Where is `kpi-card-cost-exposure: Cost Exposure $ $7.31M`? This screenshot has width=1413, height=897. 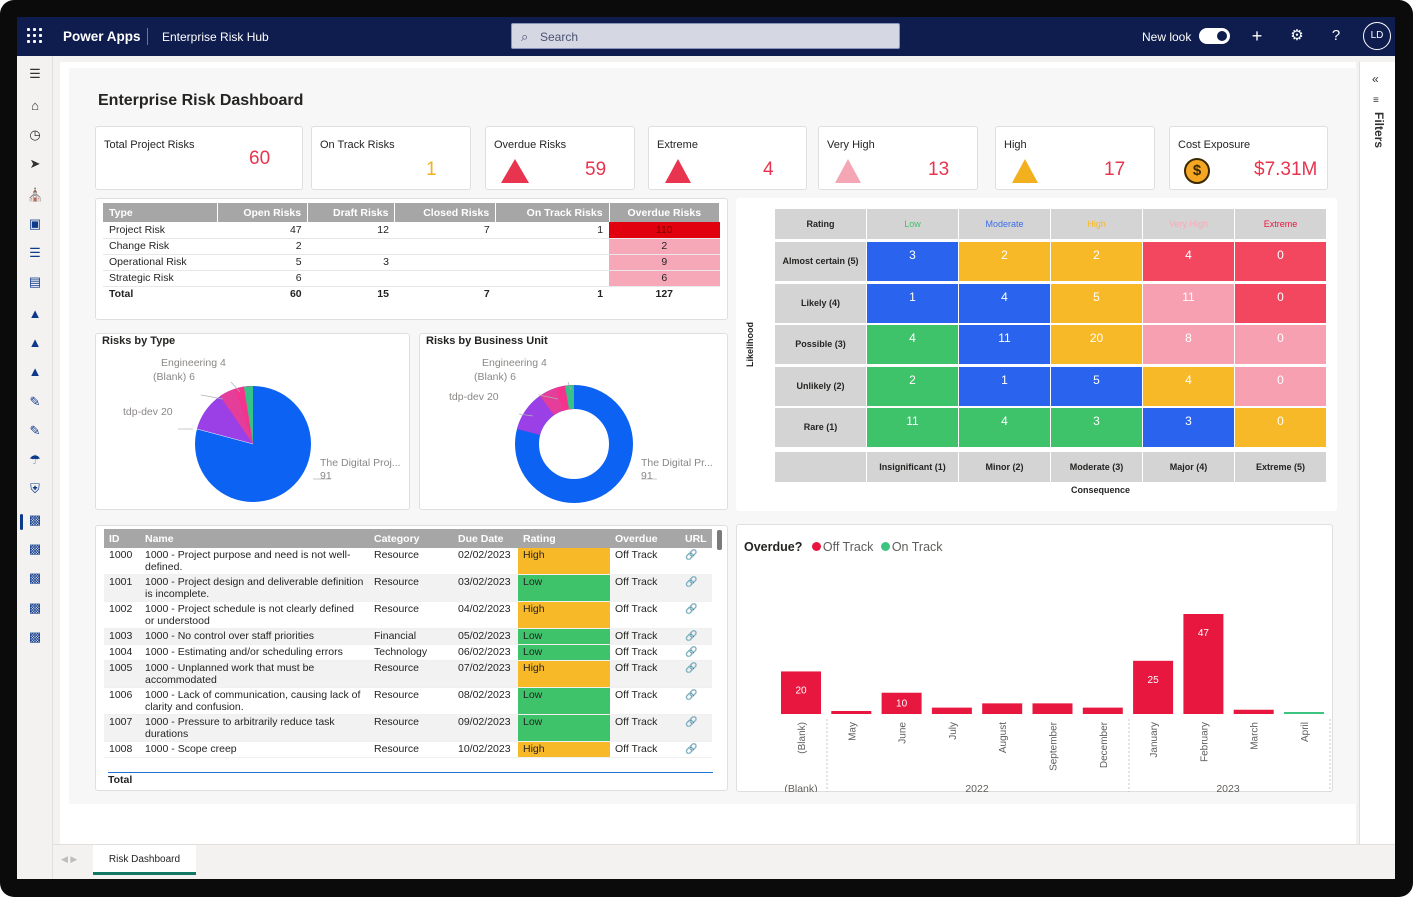
kpi-card-cost-exposure: Cost Exposure $ $7.31M is located at coordinates (1248, 158).